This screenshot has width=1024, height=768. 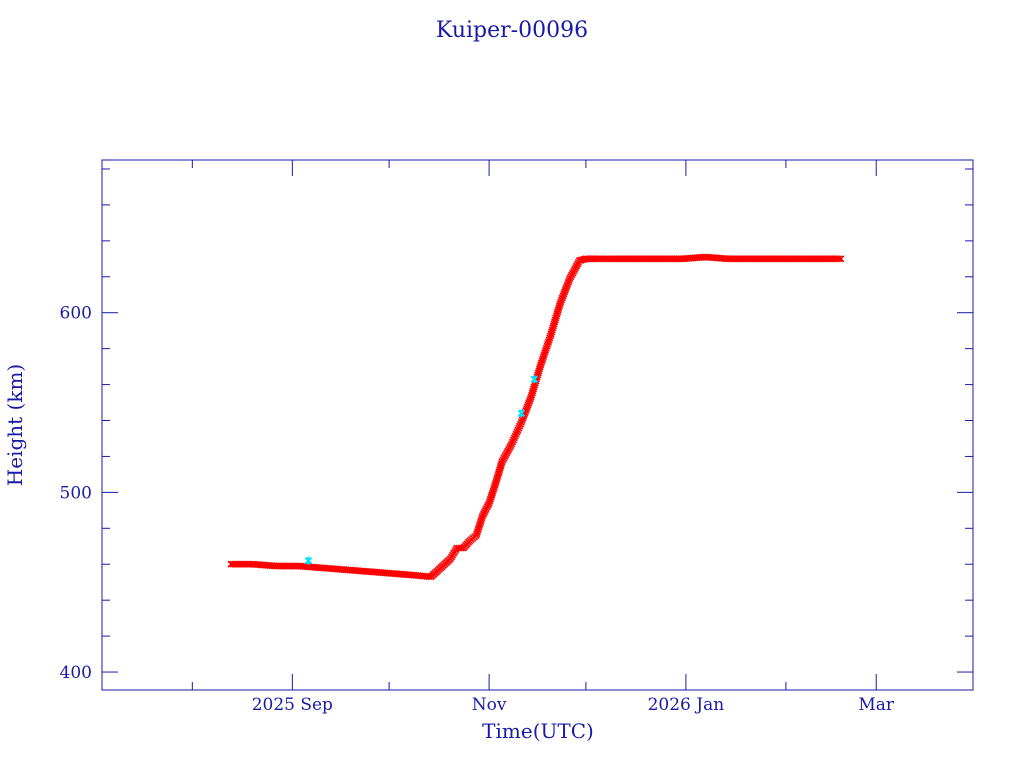 I want to click on x-tick-labels: 2025 Sep Nov 2026 Jan Mar, so click(x=573, y=705).